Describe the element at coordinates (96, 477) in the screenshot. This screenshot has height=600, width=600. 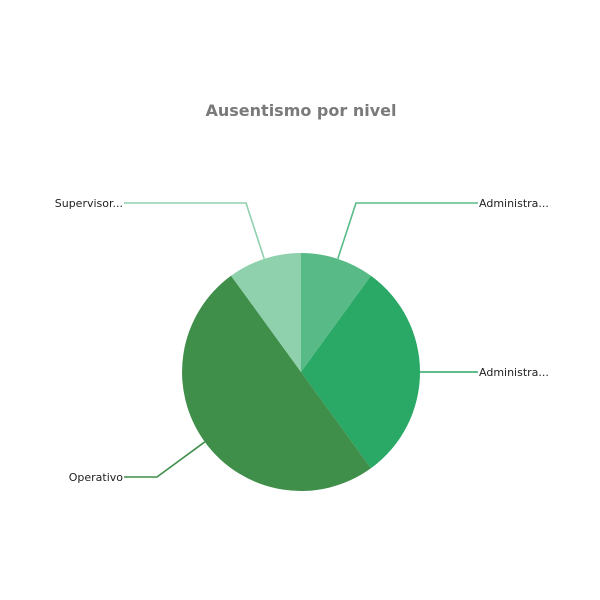
I see `slice-label-3: Operativo` at that location.